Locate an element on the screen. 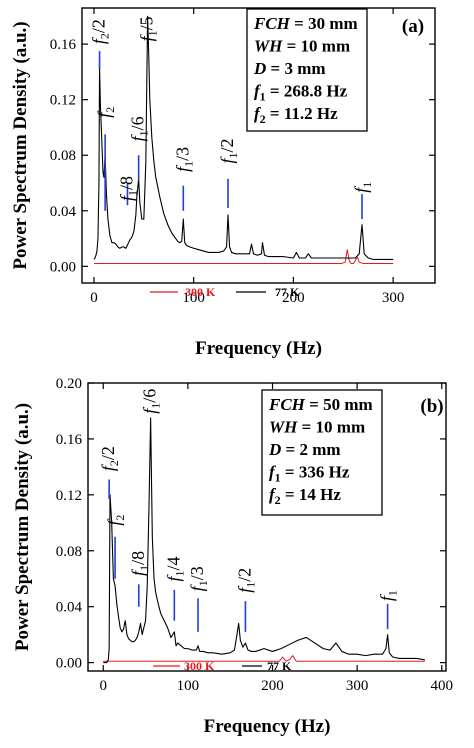 The height and width of the screenshot is (748, 474). parameter-line: f2 = 14 Hz is located at coordinates (305, 496).